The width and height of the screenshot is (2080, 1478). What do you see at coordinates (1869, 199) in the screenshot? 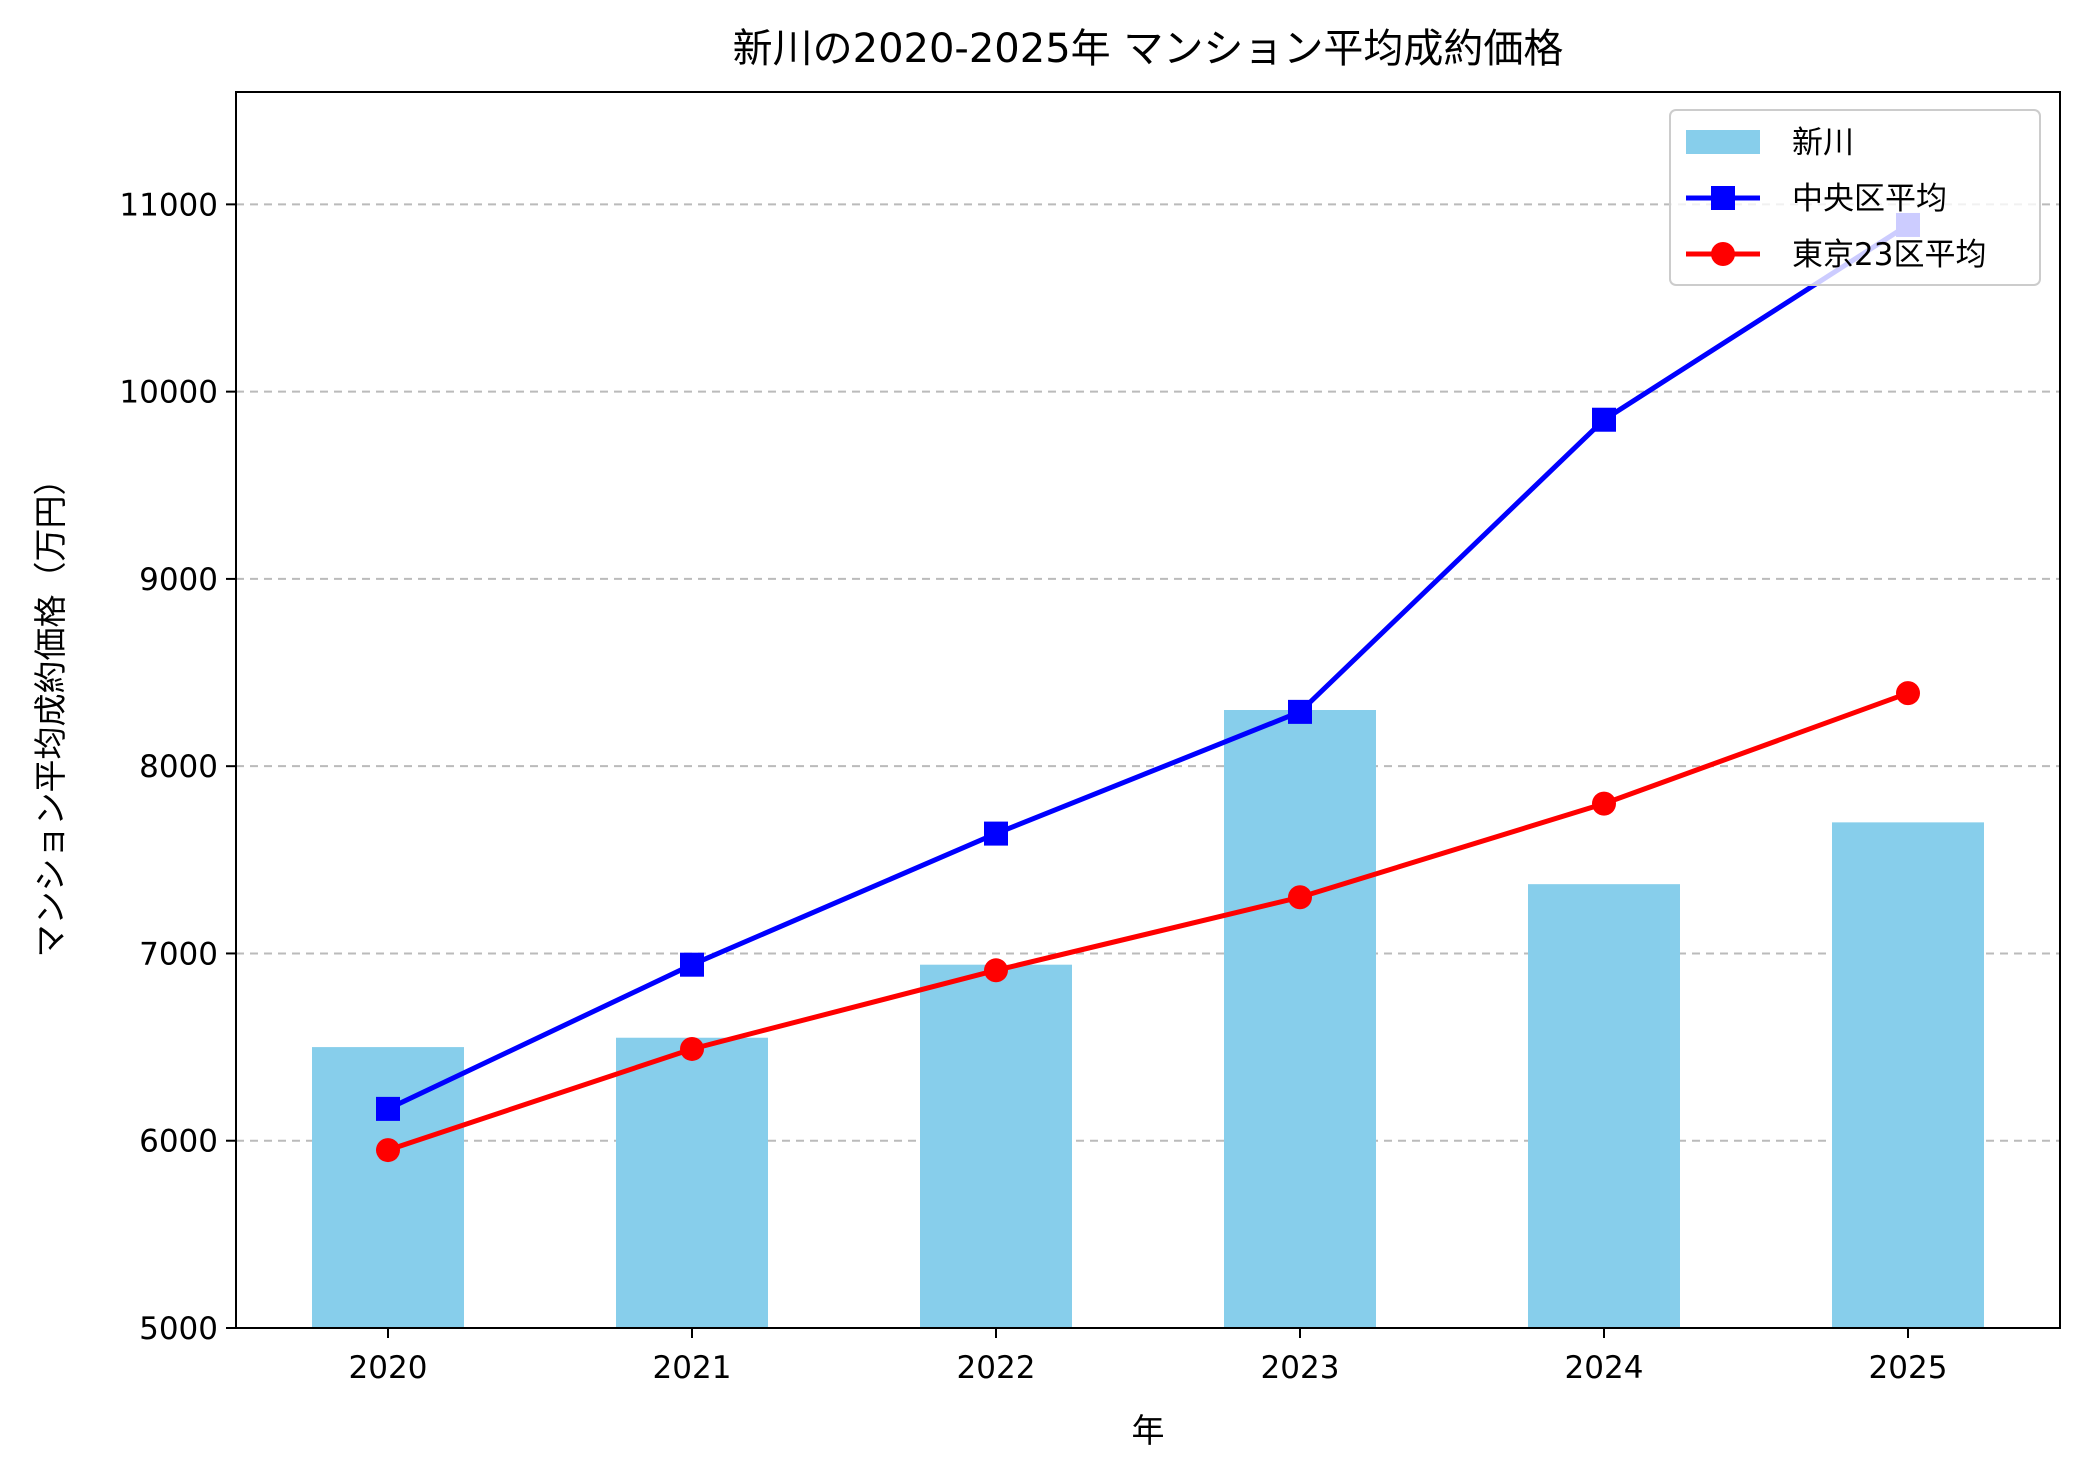
I see `legend-label: 中央区平均` at bounding box center [1869, 199].